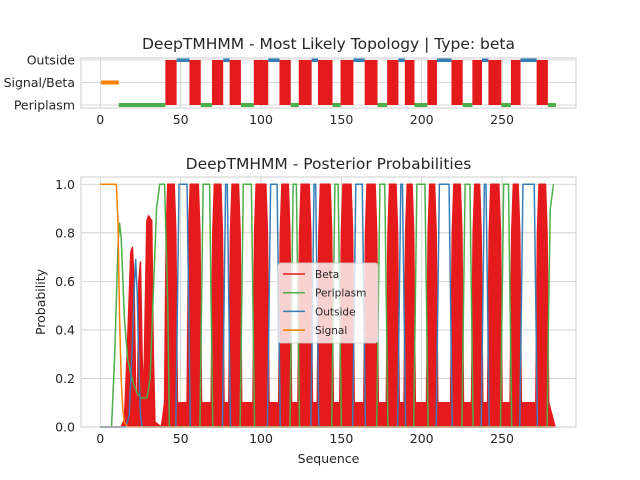  What do you see at coordinates (261, 438) in the screenshot?
I see `probability-x-tick-label: 100` at bounding box center [261, 438].